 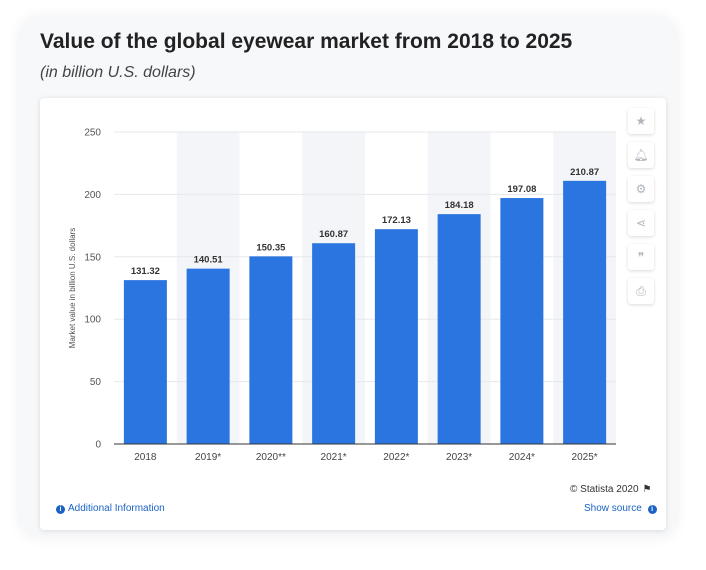 I want to click on copyright-text: © Statista 2020, so click(x=604, y=489).